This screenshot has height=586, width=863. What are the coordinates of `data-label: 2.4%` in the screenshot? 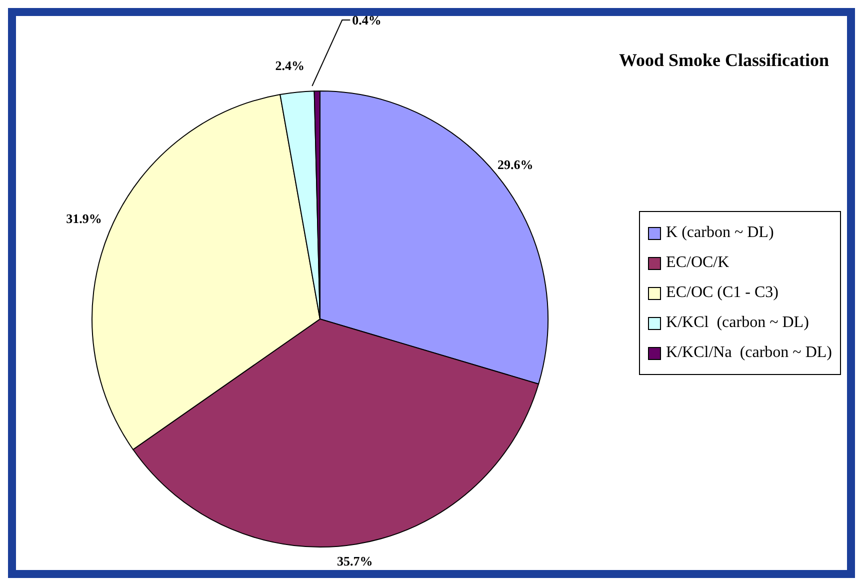 It's located at (290, 65).